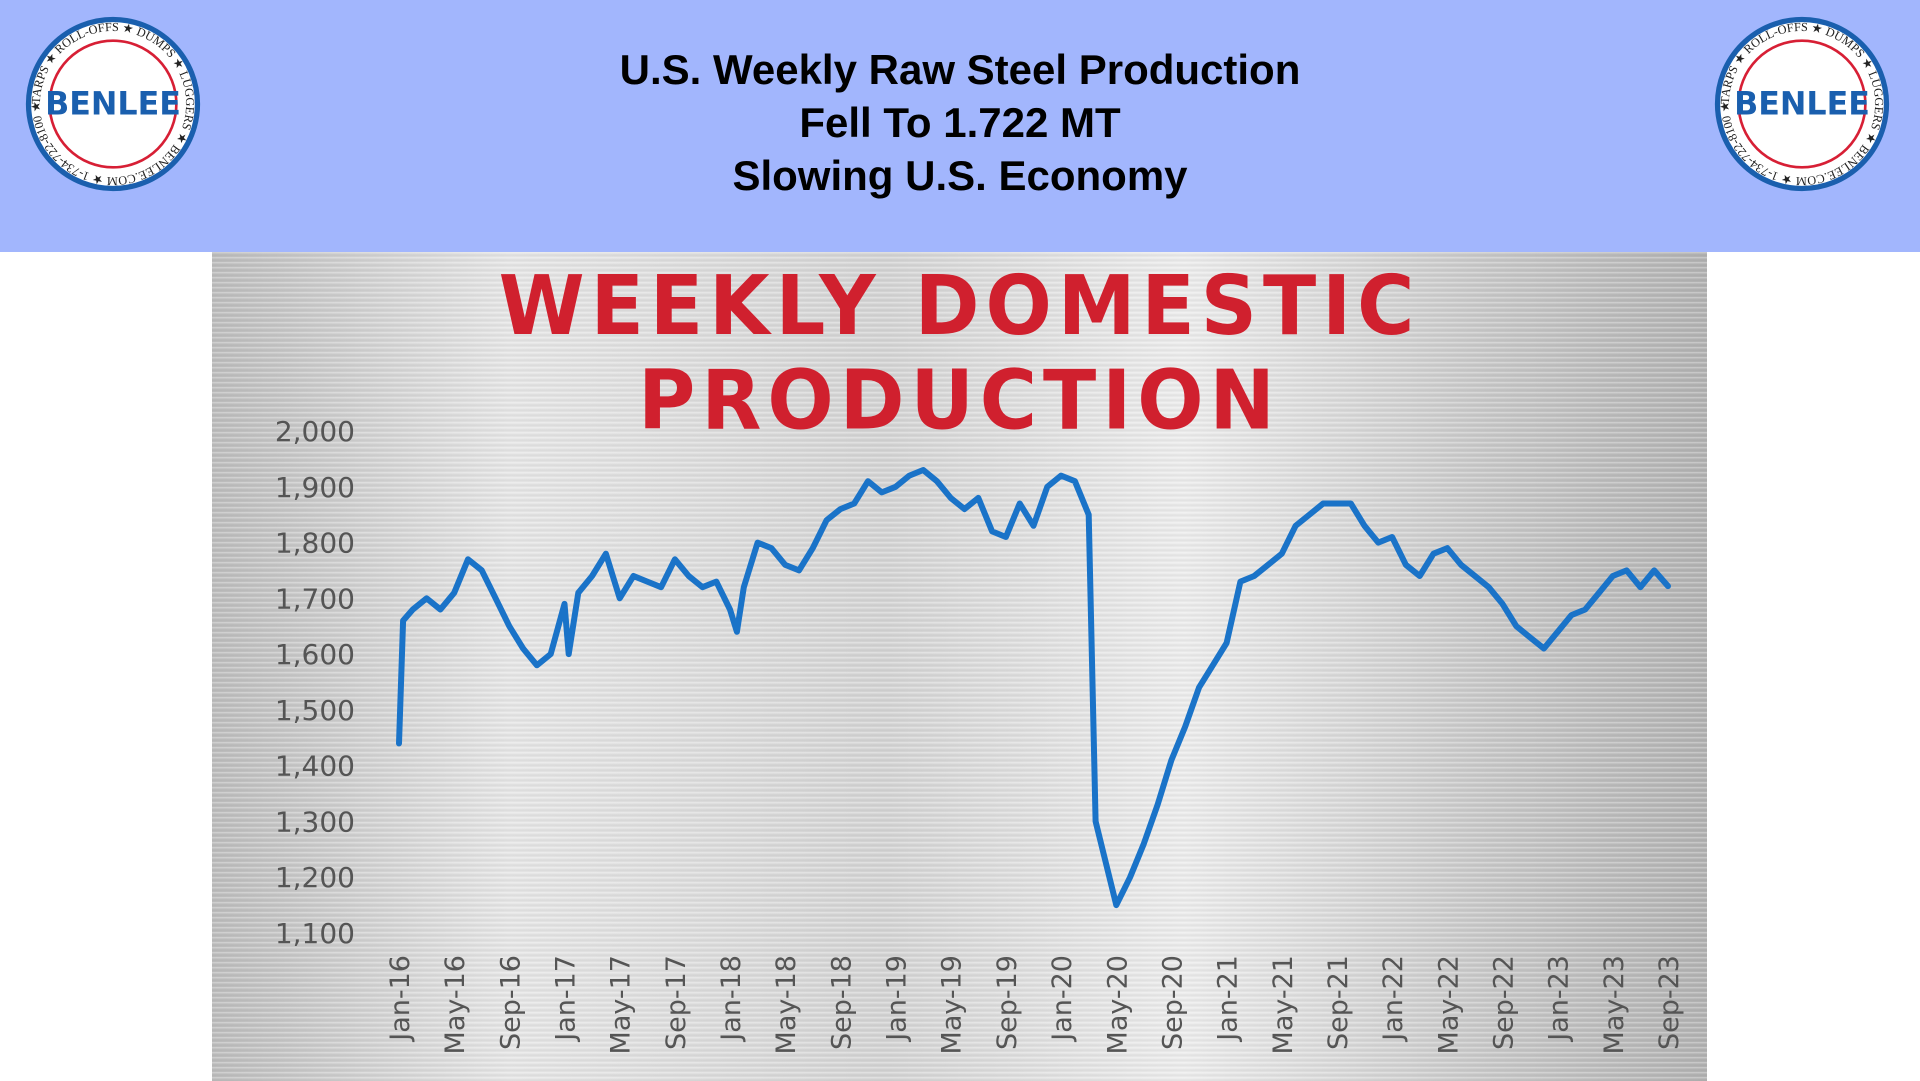 The width and height of the screenshot is (1920, 1081). What do you see at coordinates (315, 821) in the screenshot?
I see `y-tick-label: 1,300` at bounding box center [315, 821].